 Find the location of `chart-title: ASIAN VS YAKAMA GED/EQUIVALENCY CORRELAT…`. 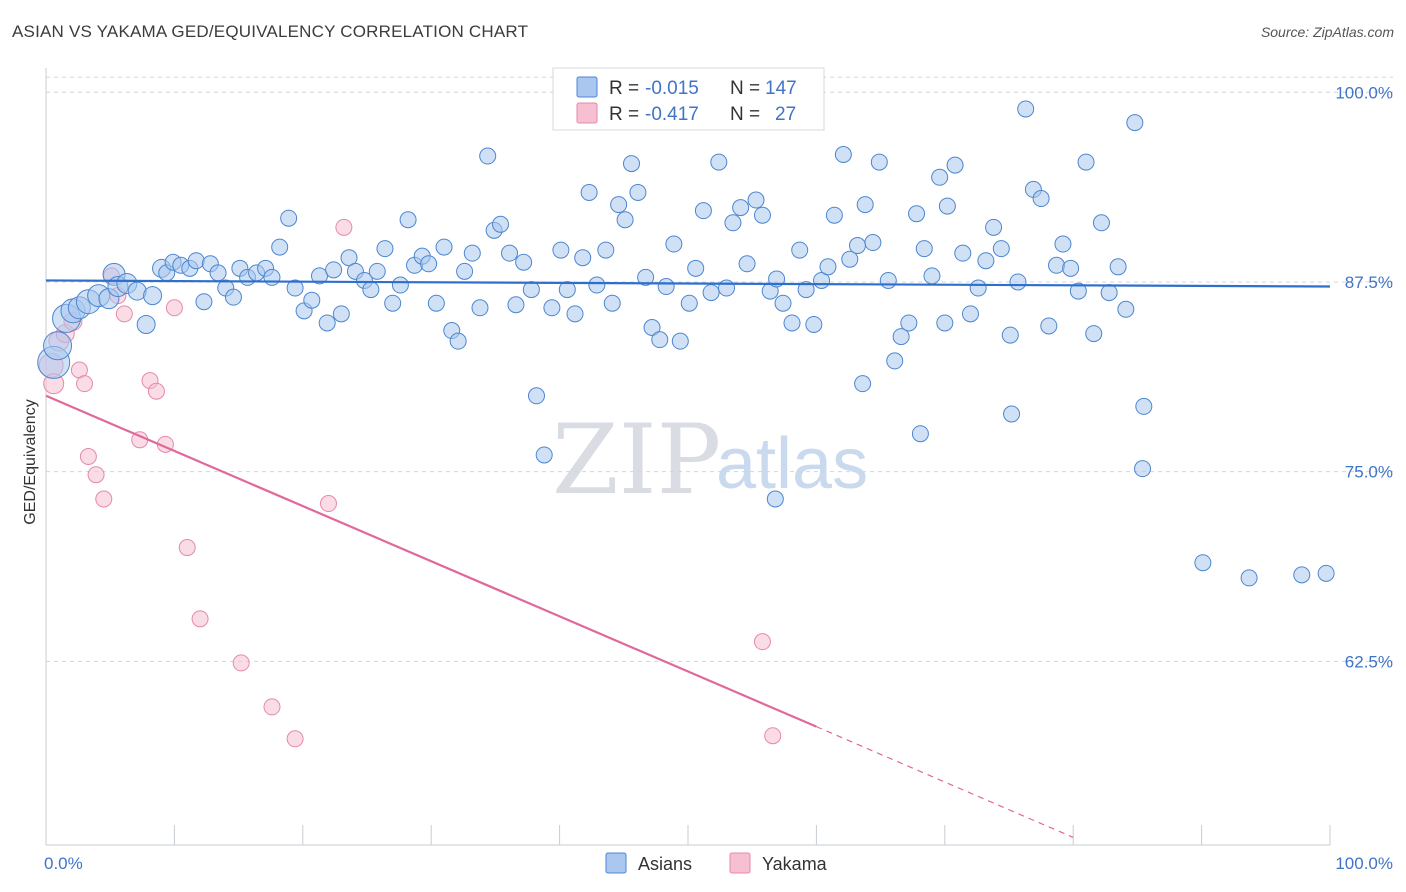

chart-title: ASIAN VS YAKAMA GED/EQUIVALENCY CORRELAT… is located at coordinates (270, 31).